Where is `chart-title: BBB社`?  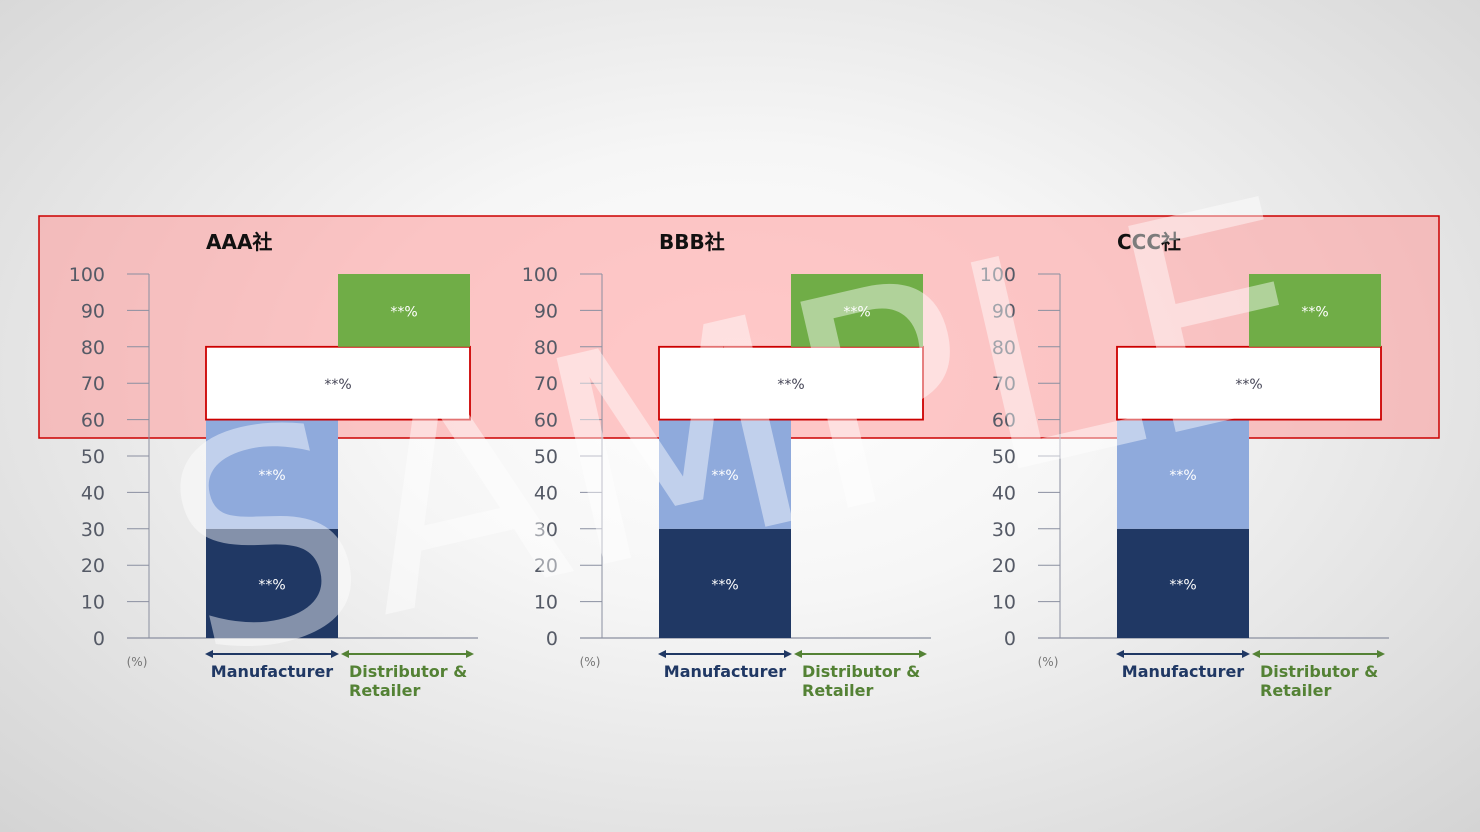
chart-title: BBB社 is located at coordinates (692, 242).